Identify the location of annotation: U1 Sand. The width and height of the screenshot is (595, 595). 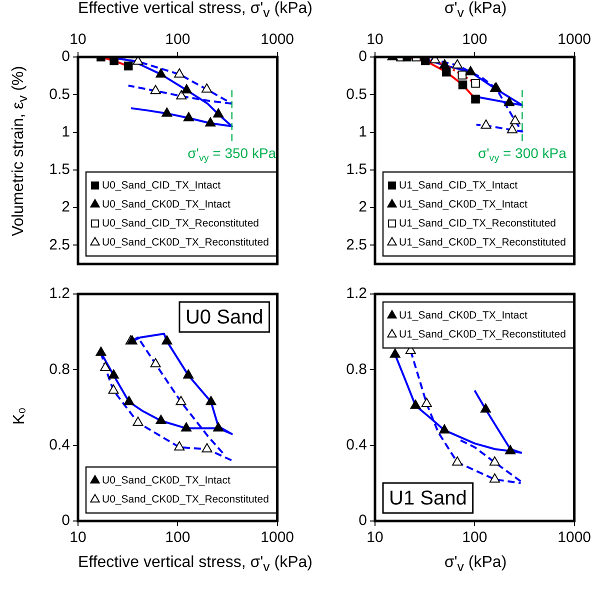
(427, 499).